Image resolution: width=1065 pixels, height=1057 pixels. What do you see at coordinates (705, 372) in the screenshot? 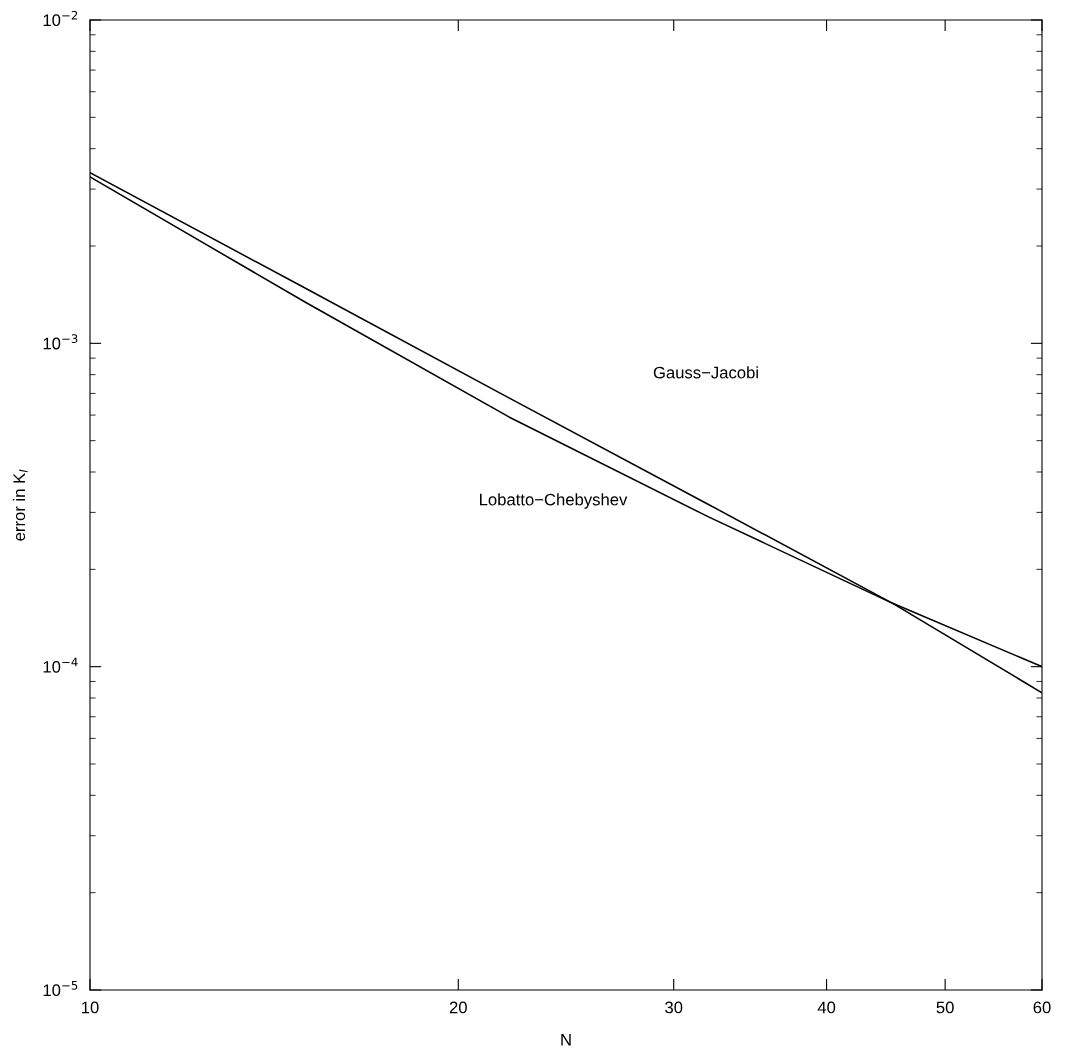
I see `annotation: Gauss−Jacobi` at bounding box center [705, 372].